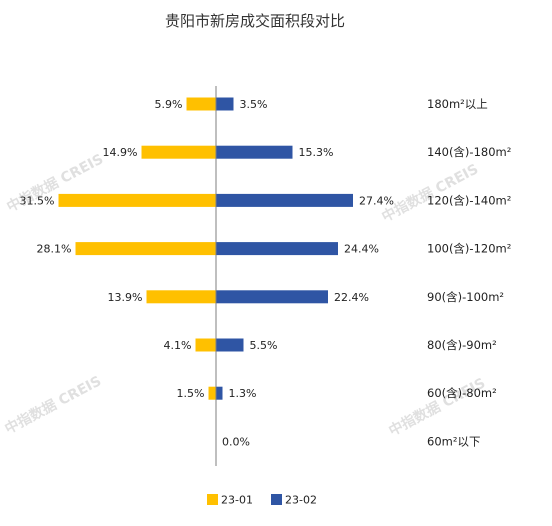 The height and width of the screenshot is (526, 552). What do you see at coordinates (264, 345) in the screenshot?
I see `data-label-23-02: 5.5%` at bounding box center [264, 345].